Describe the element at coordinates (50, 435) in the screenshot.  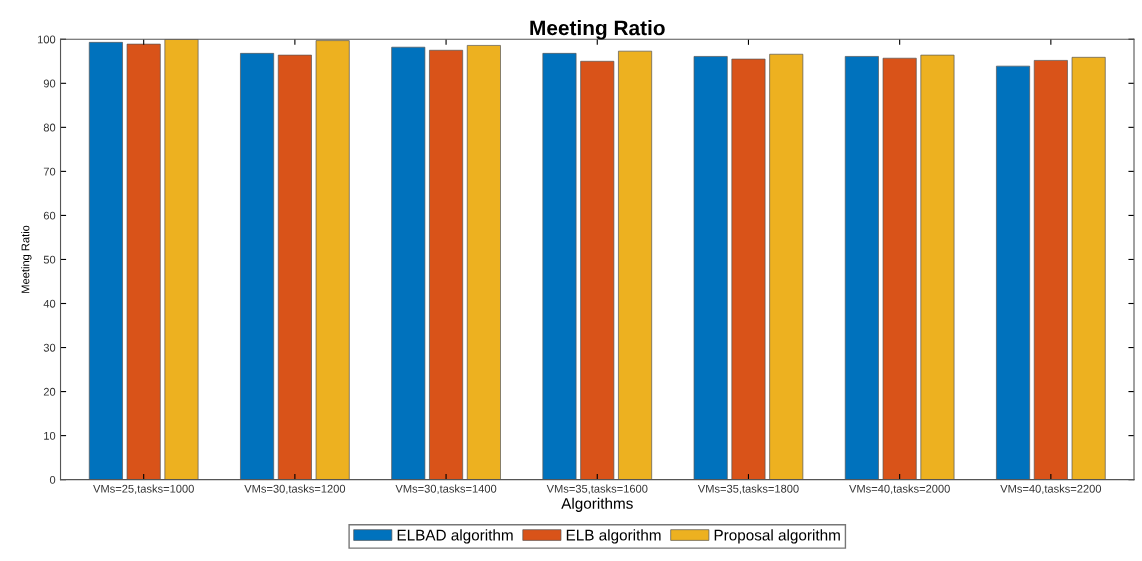
I see `y-tick-label: 10` at that location.